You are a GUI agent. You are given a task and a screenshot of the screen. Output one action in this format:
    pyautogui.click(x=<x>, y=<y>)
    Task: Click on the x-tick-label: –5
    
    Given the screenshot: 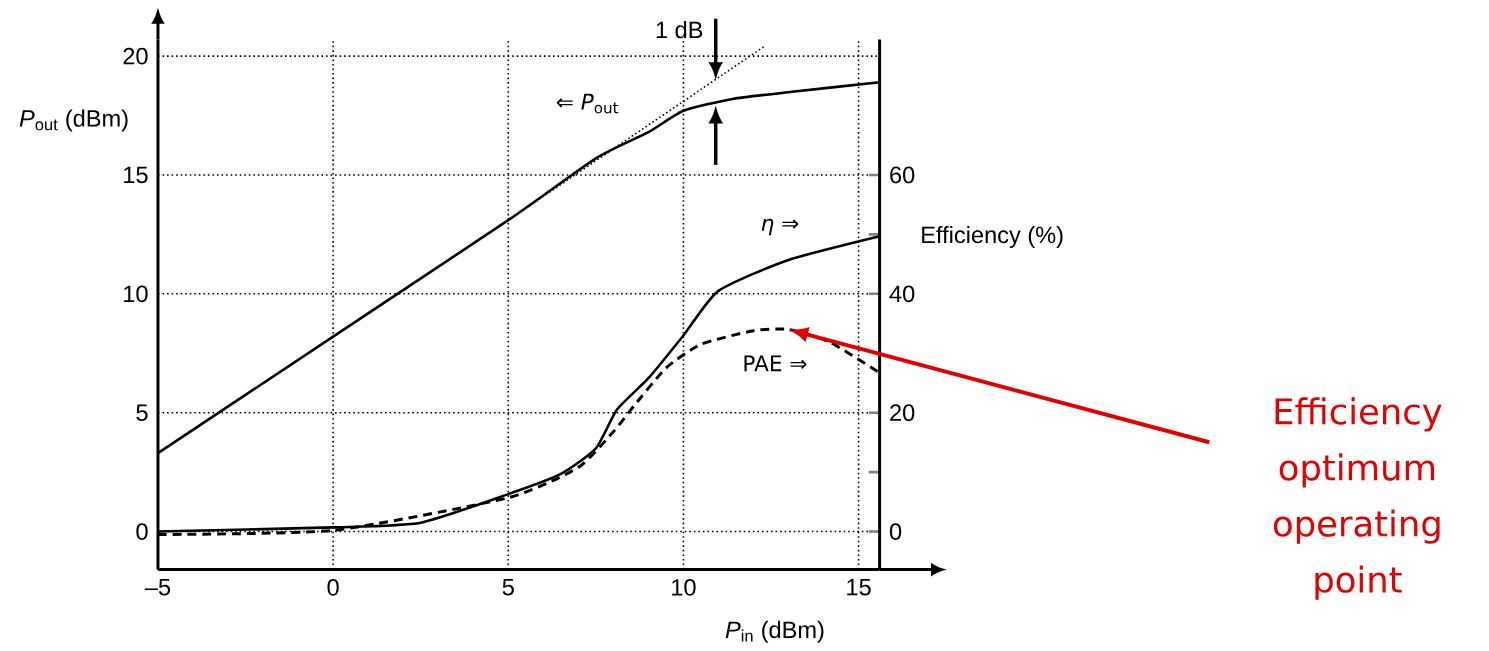 What is the action you would take?
    pyautogui.click(x=157, y=587)
    